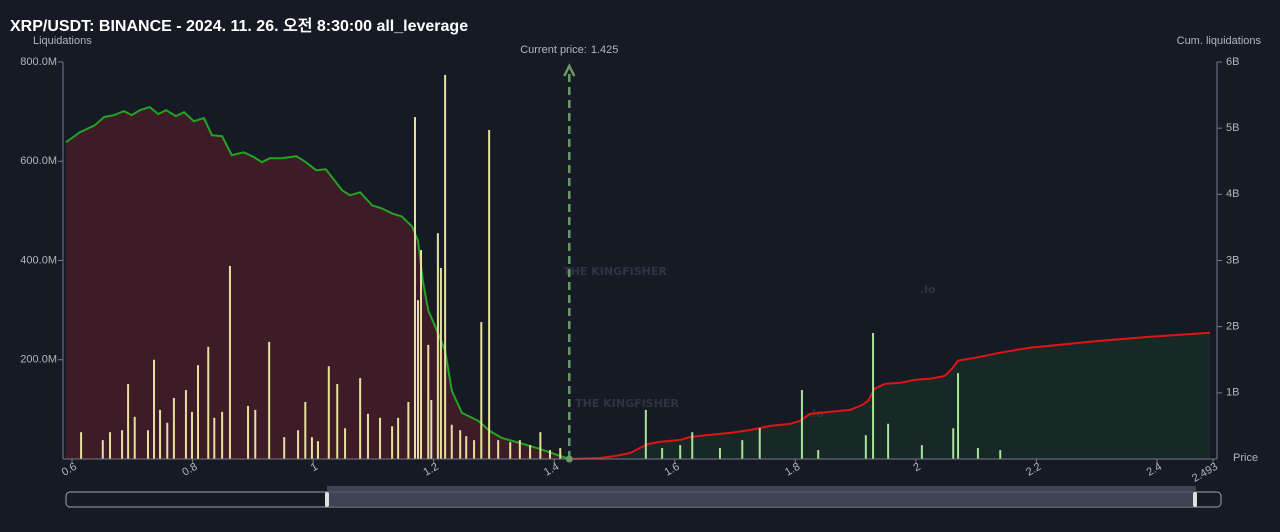  What do you see at coordinates (569, 459) in the screenshot?
I see `current-price-dot` at bounding box center [569, 459].